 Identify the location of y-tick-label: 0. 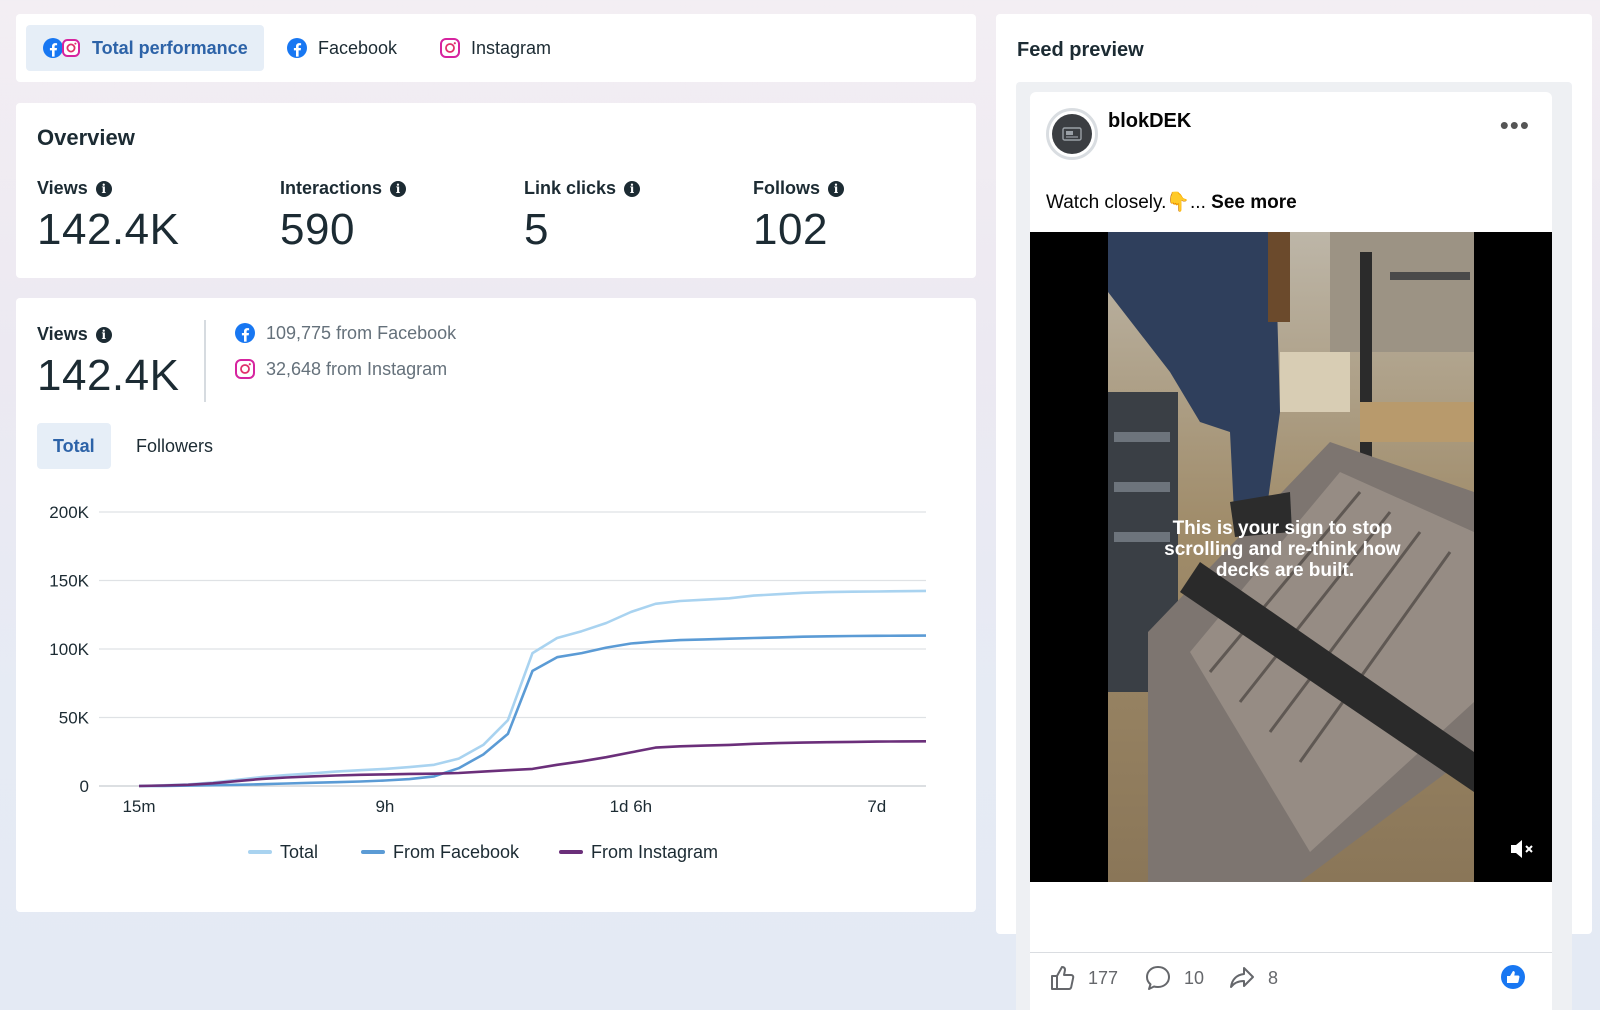
(84, 786).